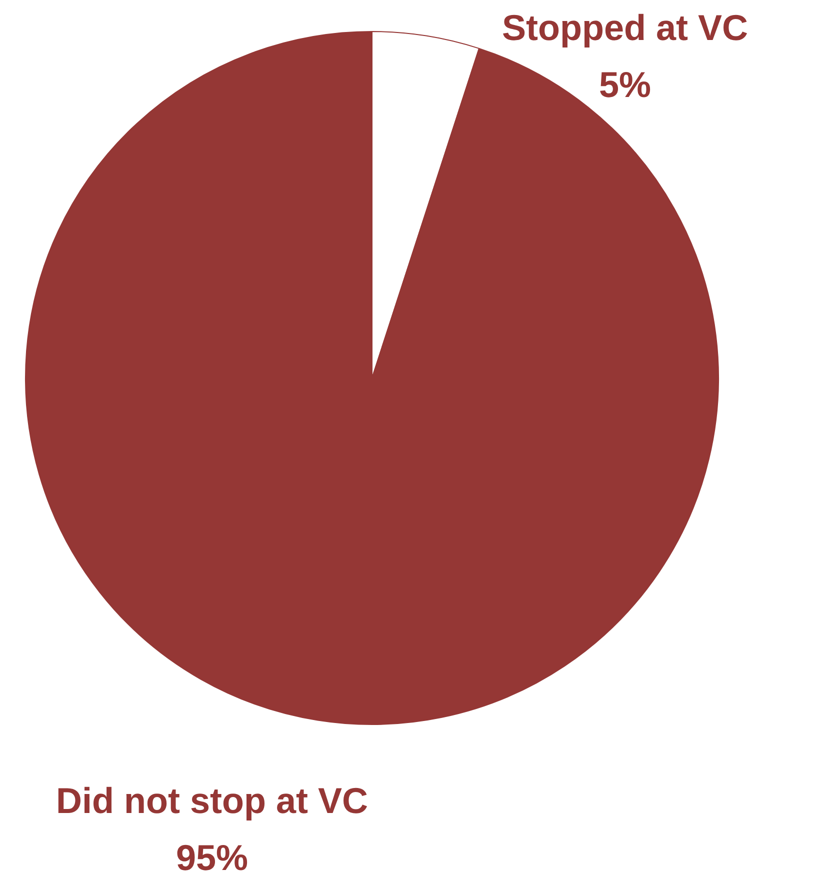 Image resolution: width=813 pixels, height=876 pixels. I want to click on slice-label: Did not stop at VC, so click(212, 800).